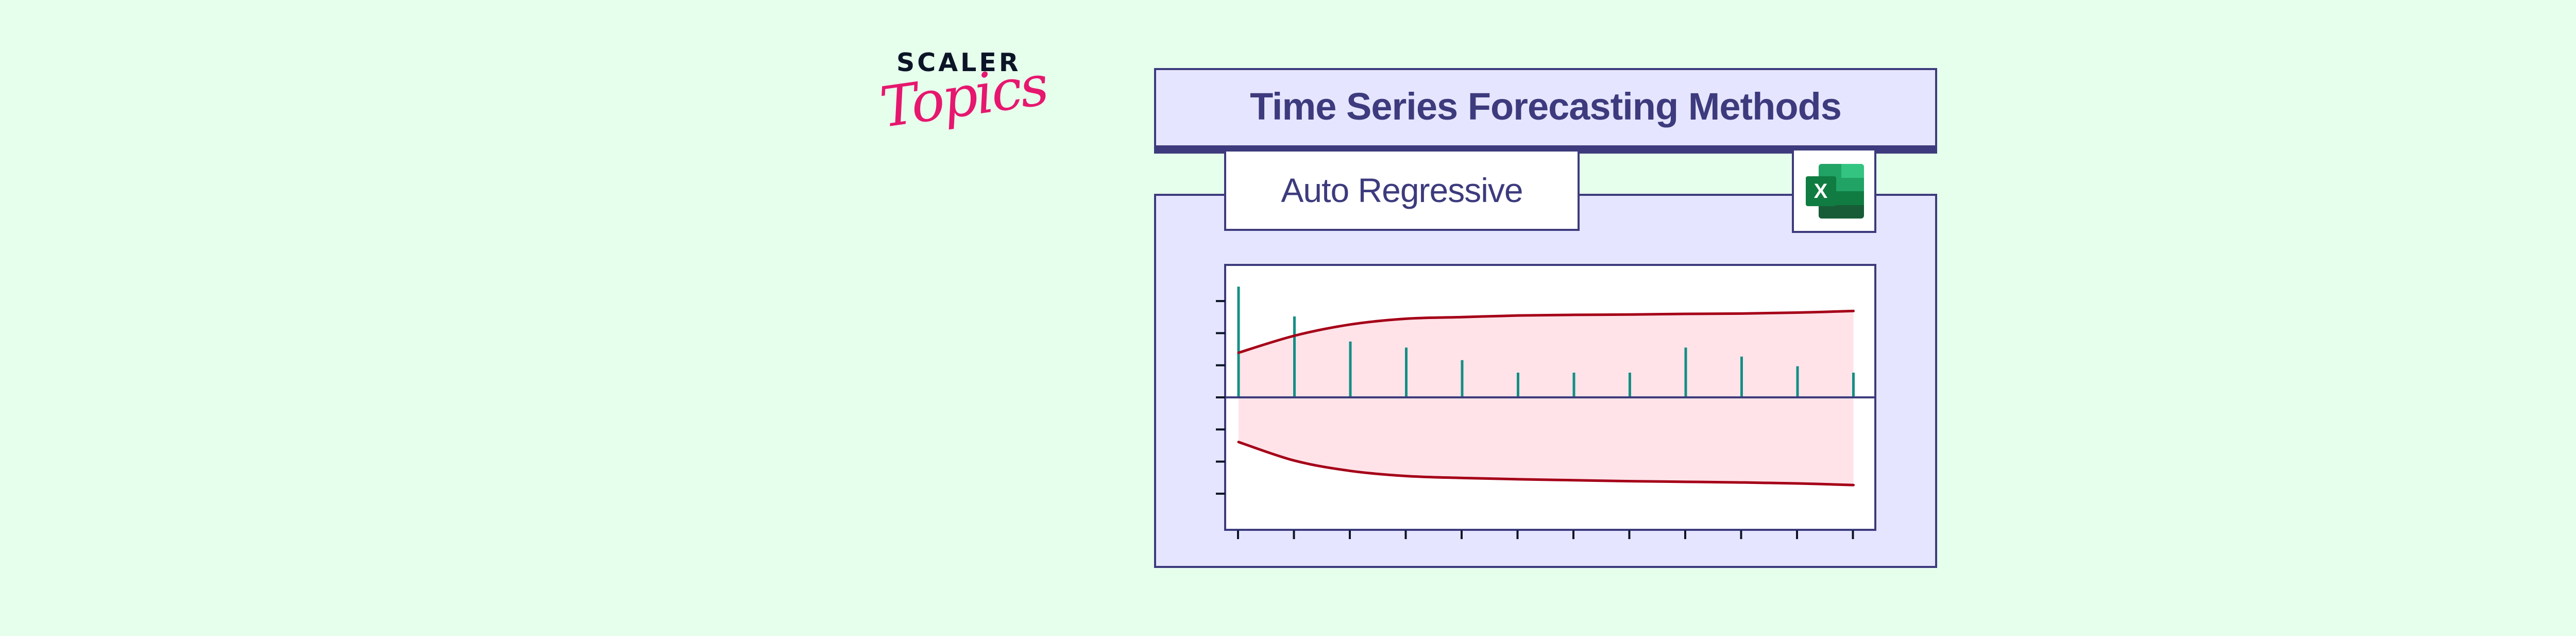 The height and width of the screenshot is (636, 2576). Describe the element at coordinates (1546, 331) in the screenshot. I see `upper-confidence-line` at that location.